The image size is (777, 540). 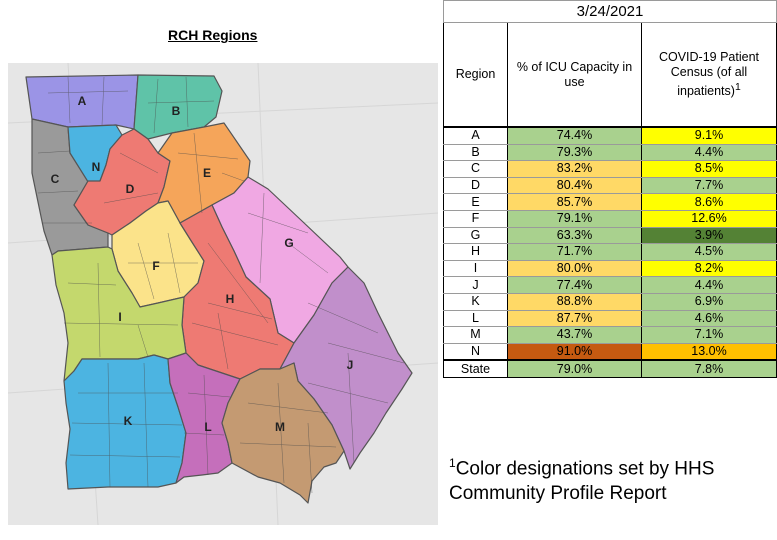 What do you see at coordinates (346, 368) in the screenshot?
I see `region-j-area` at bounding box center [346, 368].